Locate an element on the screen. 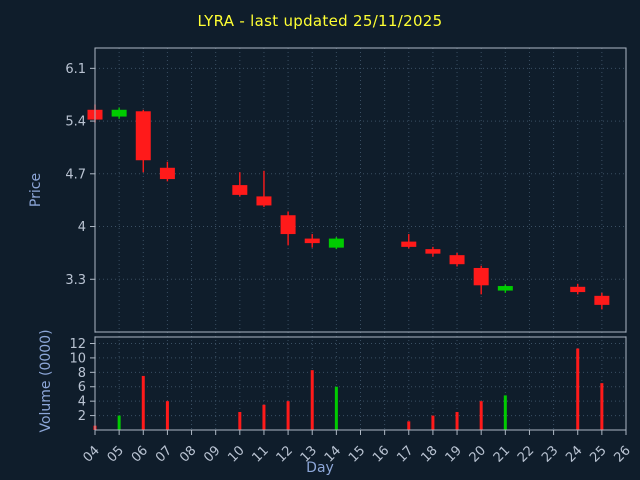 This screenshot has height=480, width=640. price-tick-label: 3.3 is located at coordinates (75, 280).